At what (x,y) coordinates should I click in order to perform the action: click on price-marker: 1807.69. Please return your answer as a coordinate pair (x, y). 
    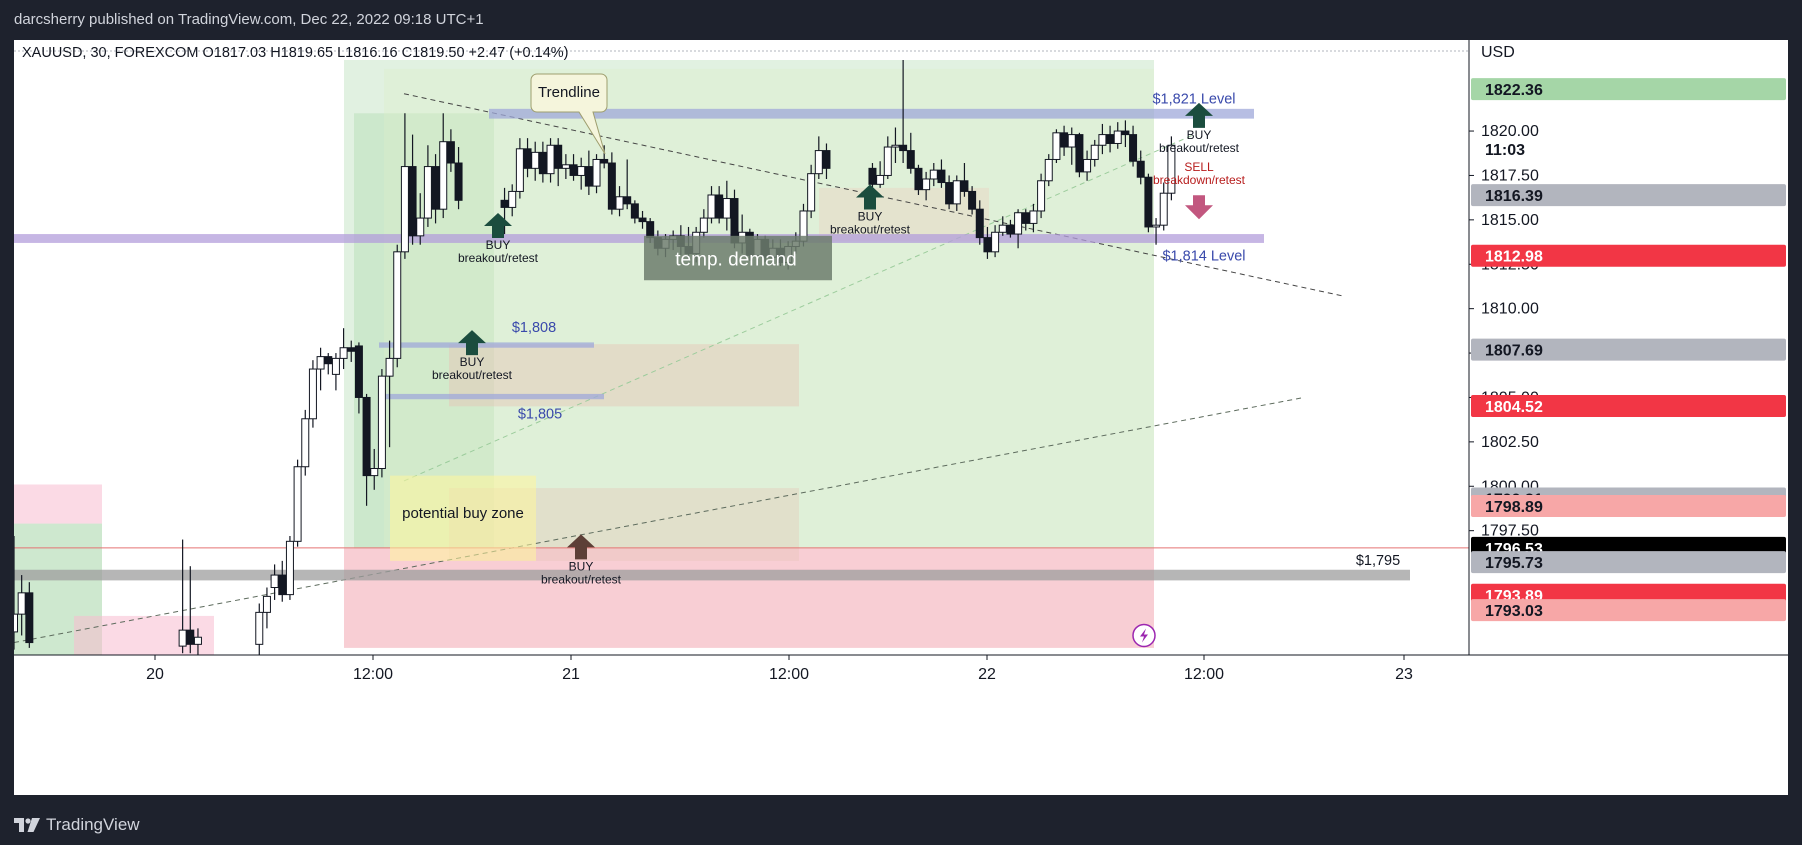
    Looking at the image, I should click on (1628, 349).